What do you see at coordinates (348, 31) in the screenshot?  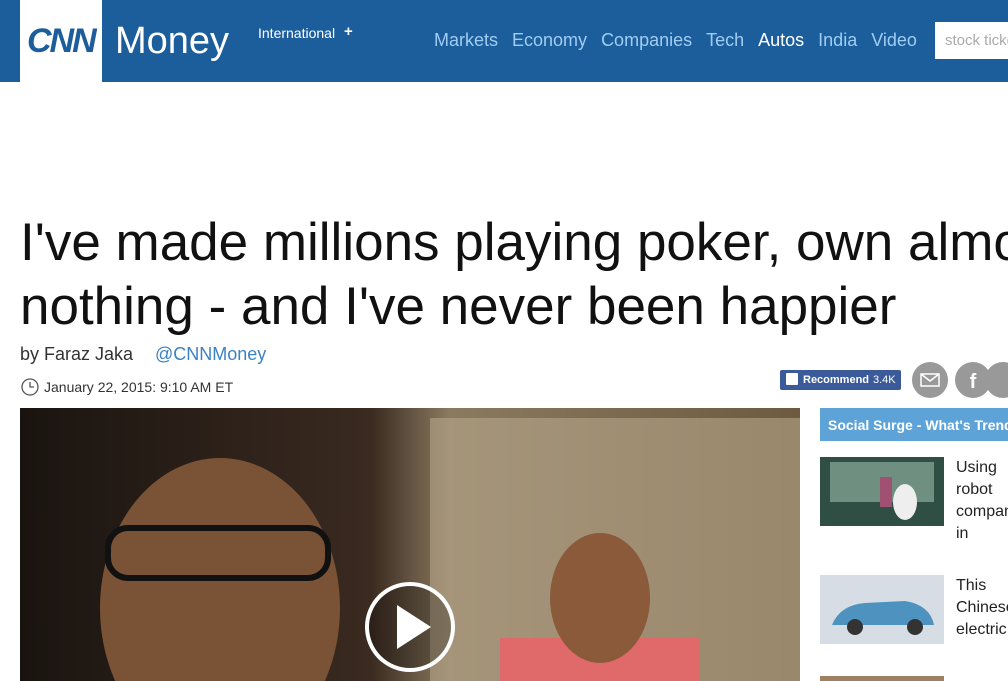 I see `edition-toggle: +` at bounding box center [348, 31].